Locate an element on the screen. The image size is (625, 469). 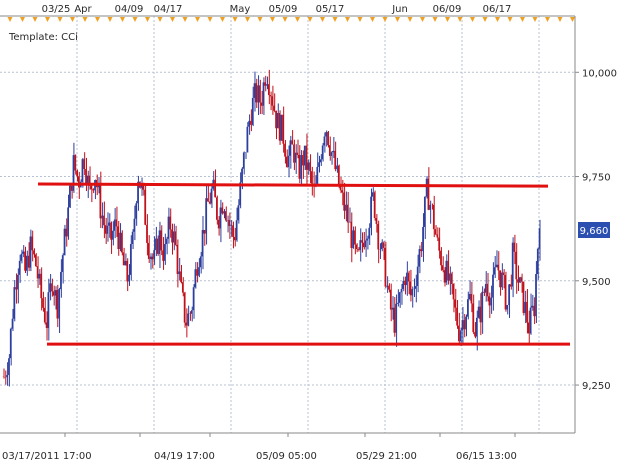
top-axis-label: 06/17 is located at coordinates (497, 9).